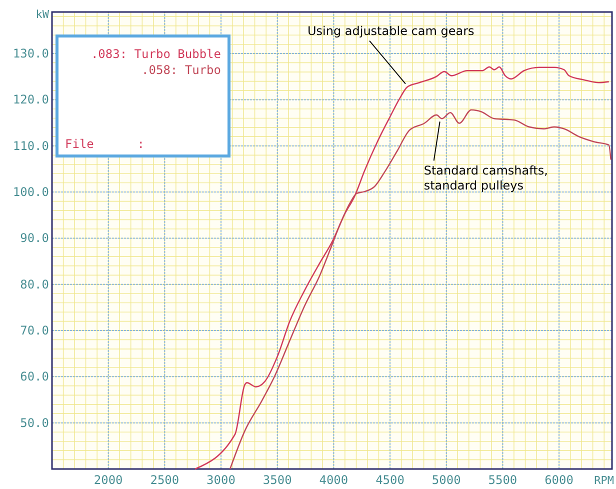 Image resolution: width=616 pixels, height=489 pixels. What do you see at coordinates (34, 377) in the screenshot?
I see `y-tick-label: 60.0` at bounding box center [34, 377].